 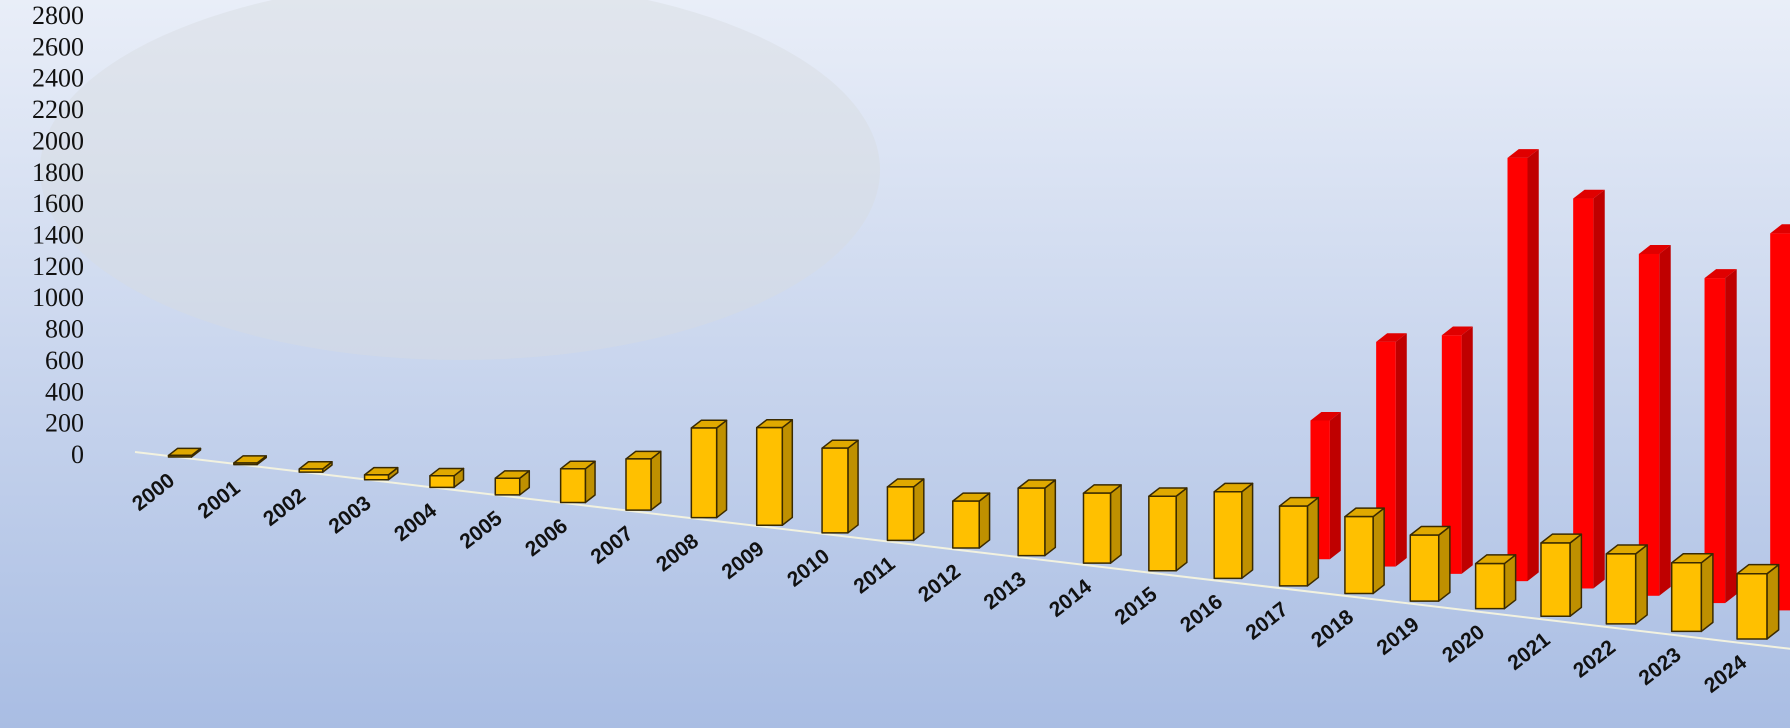 I want to click on y-tick-label: 1800, so click(x=58, y=172).